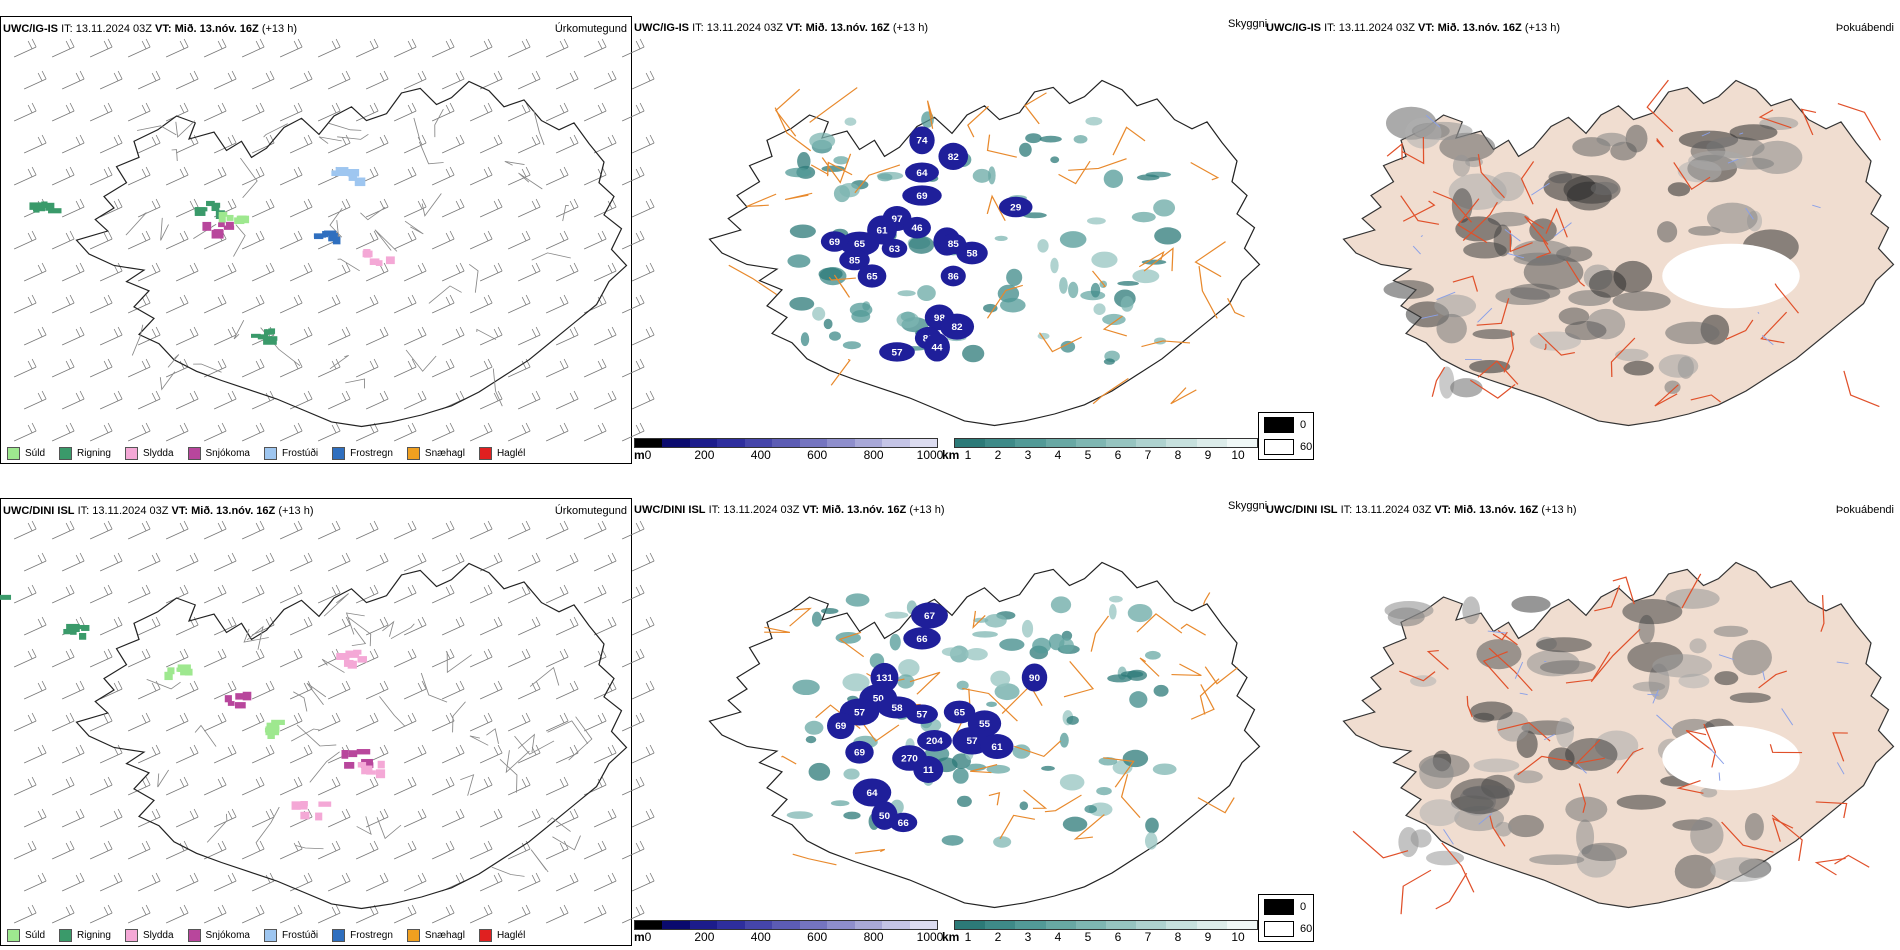 The image size is (1900, 950). What do you see at coordinates (922, 714) in the screenshot?
I see `cloud-base-cell` at bounding box center [922, 714].